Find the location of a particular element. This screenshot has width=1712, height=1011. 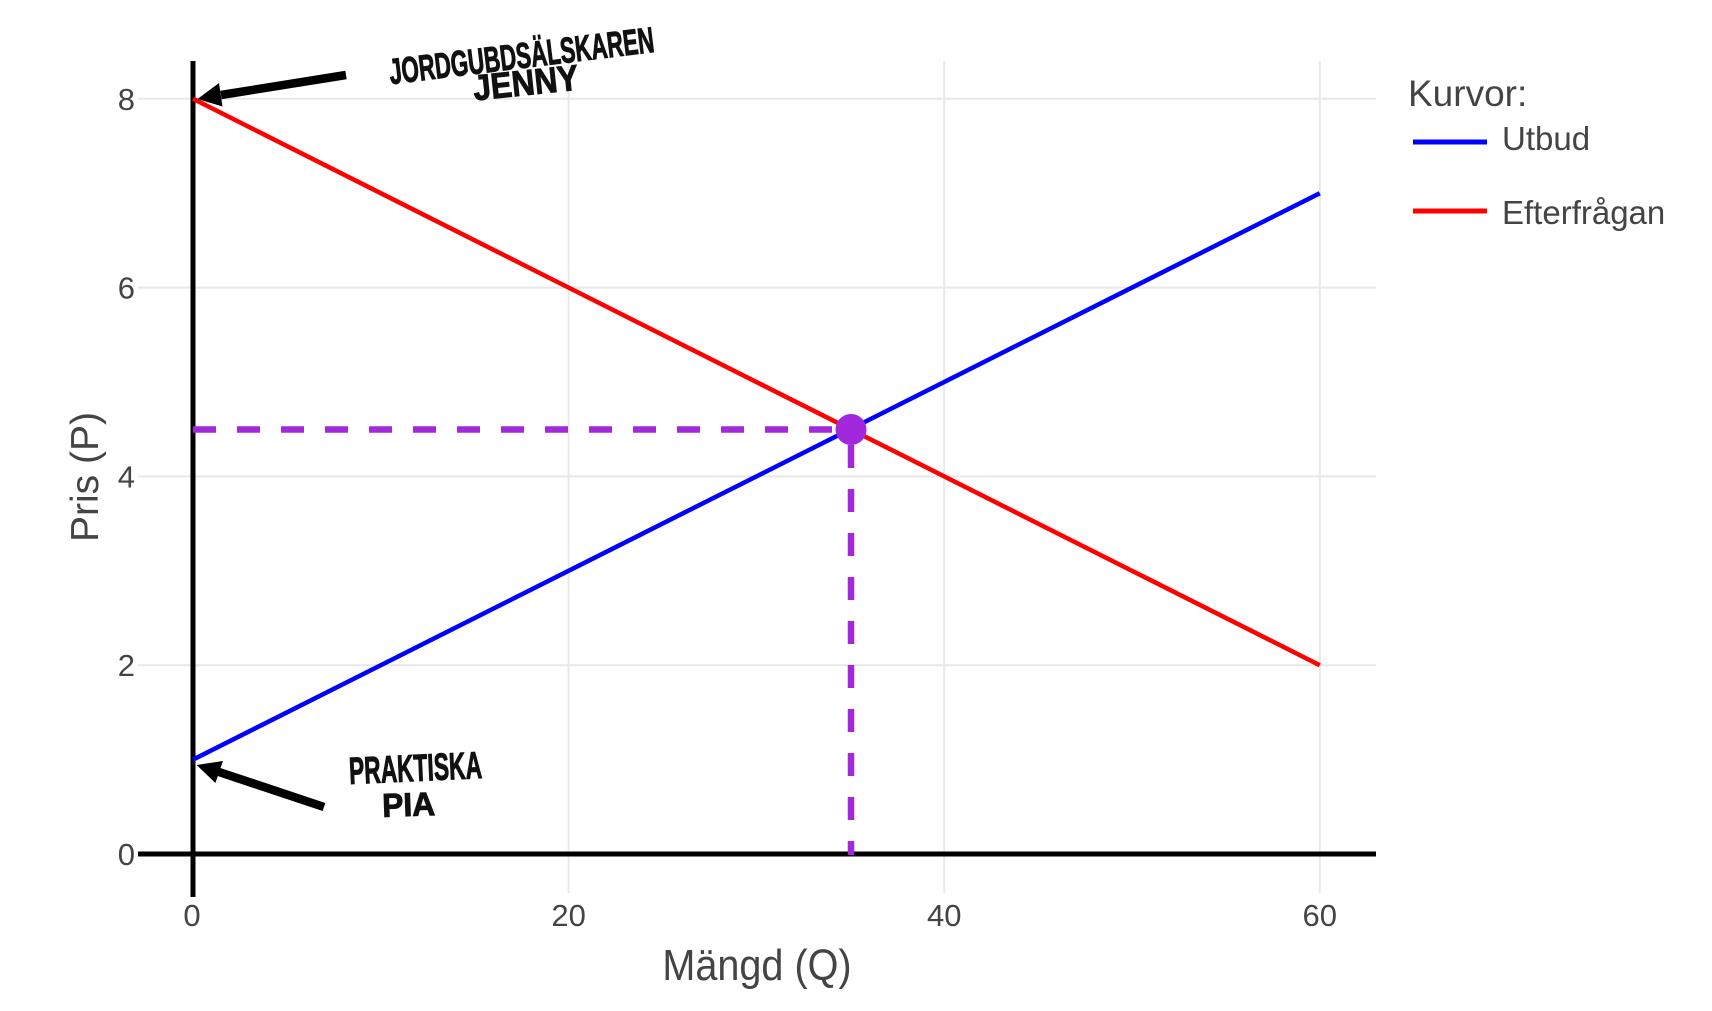

svg-text: Pris (P) is located at coordinates (85, 477).